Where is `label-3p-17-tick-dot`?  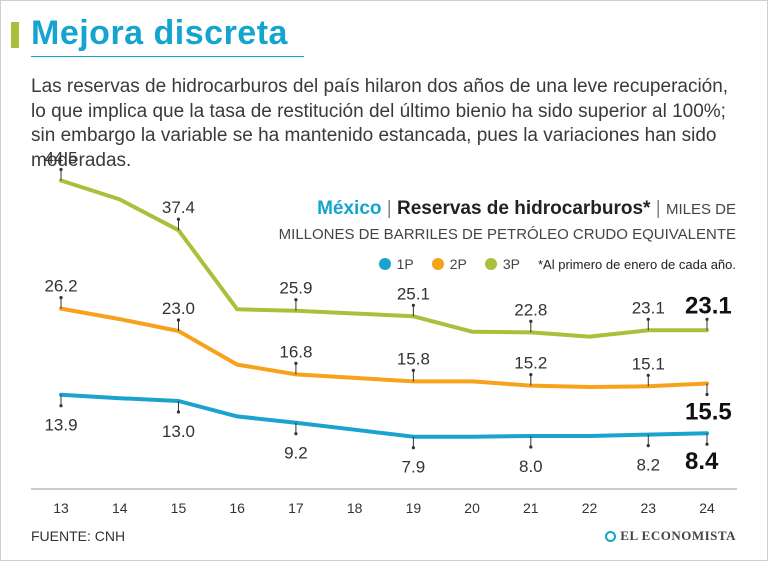 label-3p-17-tick-dot is located at coordinates (296, 300).